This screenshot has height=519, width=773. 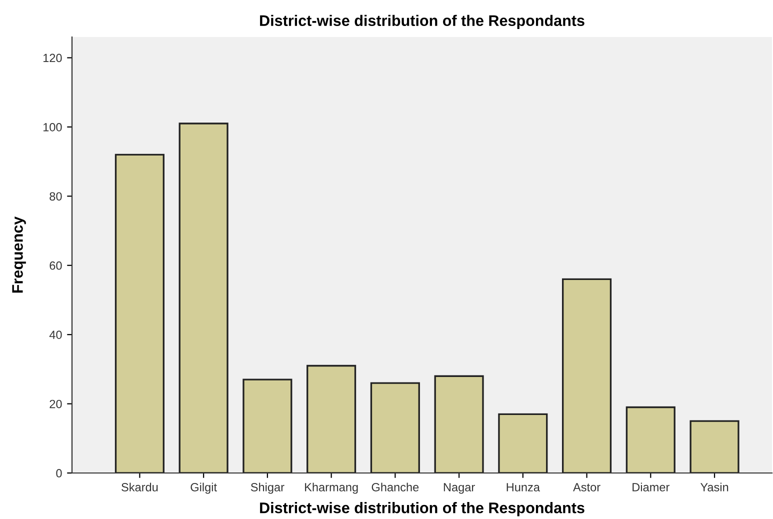 What do you see at coordinates (56, 196) in the screenshot?
I see `y-tick-label: 80` at bounding box center [56, 196].